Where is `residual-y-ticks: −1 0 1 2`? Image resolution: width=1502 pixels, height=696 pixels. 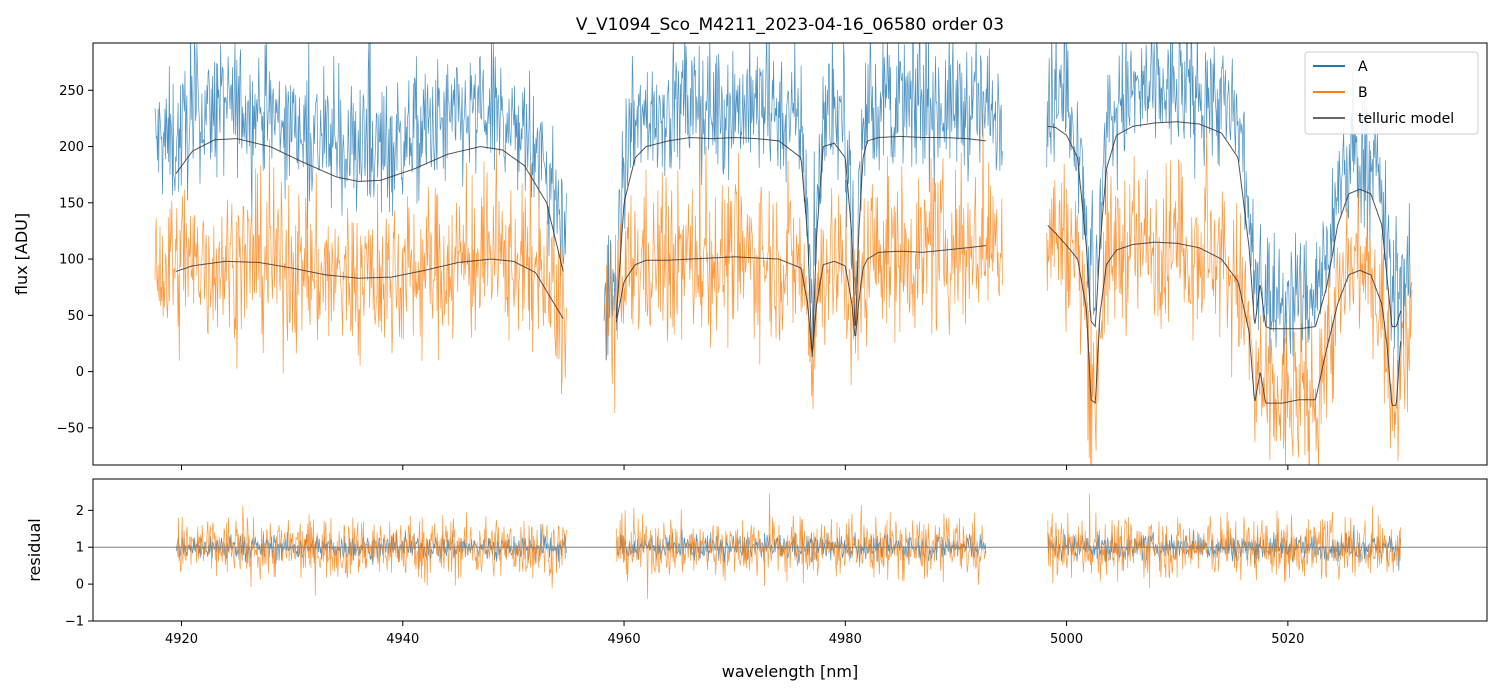
residual-y-ticks: −1 0 1 2 is located at coordinates (79, 567).